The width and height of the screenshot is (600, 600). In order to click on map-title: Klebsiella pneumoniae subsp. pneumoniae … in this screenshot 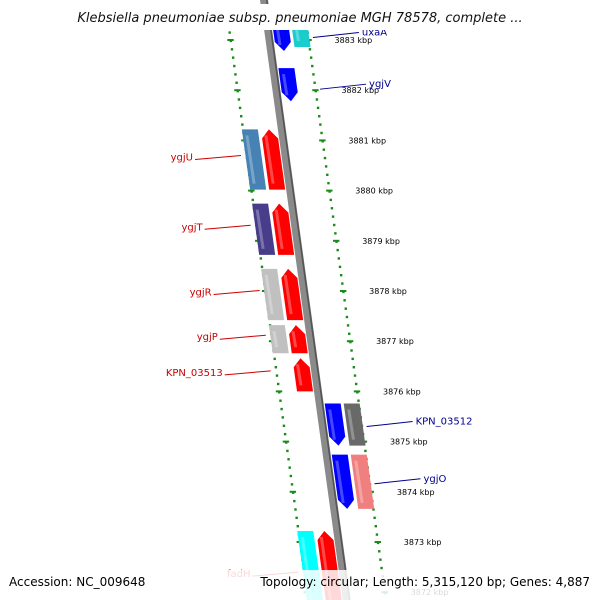, I will do `click(299, 18)`.